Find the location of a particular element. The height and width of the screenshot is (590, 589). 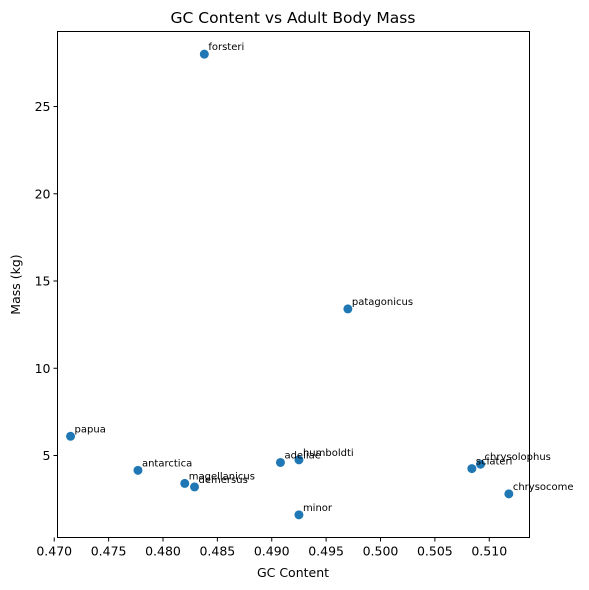

point-label-magellanicus: magellanicus is located at coordinates (222, 476).